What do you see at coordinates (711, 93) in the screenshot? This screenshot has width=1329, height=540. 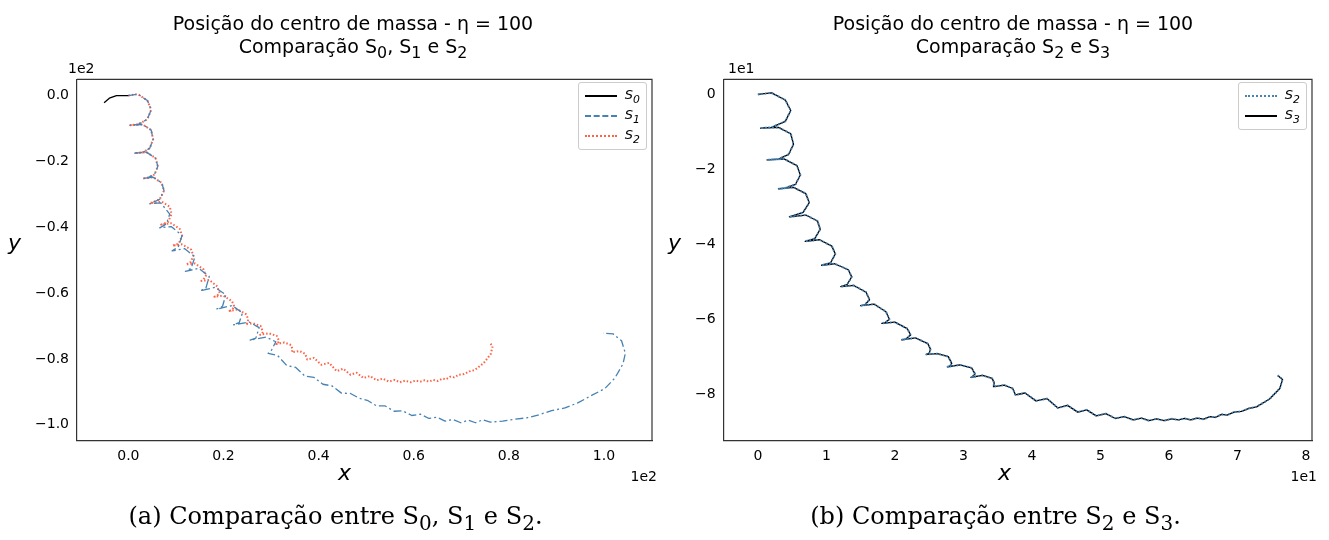 I see `y-tick-label: 0` at bounding box center [711, 93].